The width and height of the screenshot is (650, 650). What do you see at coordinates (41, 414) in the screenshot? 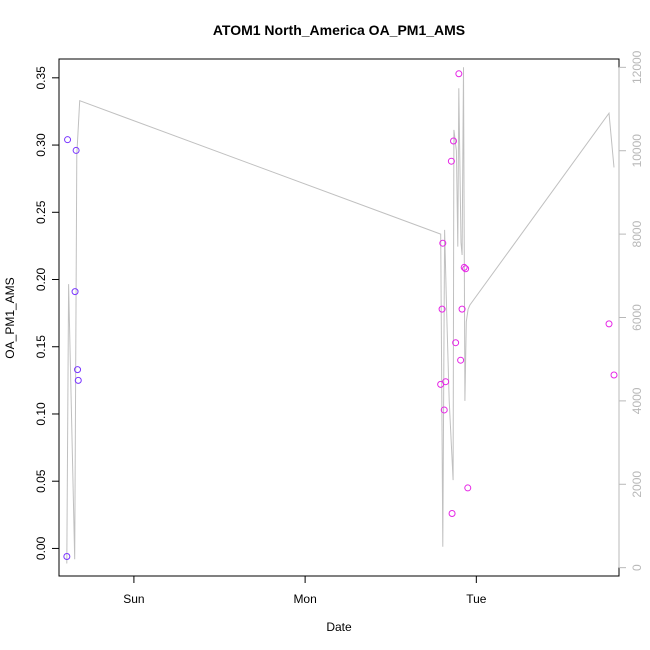
I see `y-tick-label: 0.10` at bounding box center [41, 414].